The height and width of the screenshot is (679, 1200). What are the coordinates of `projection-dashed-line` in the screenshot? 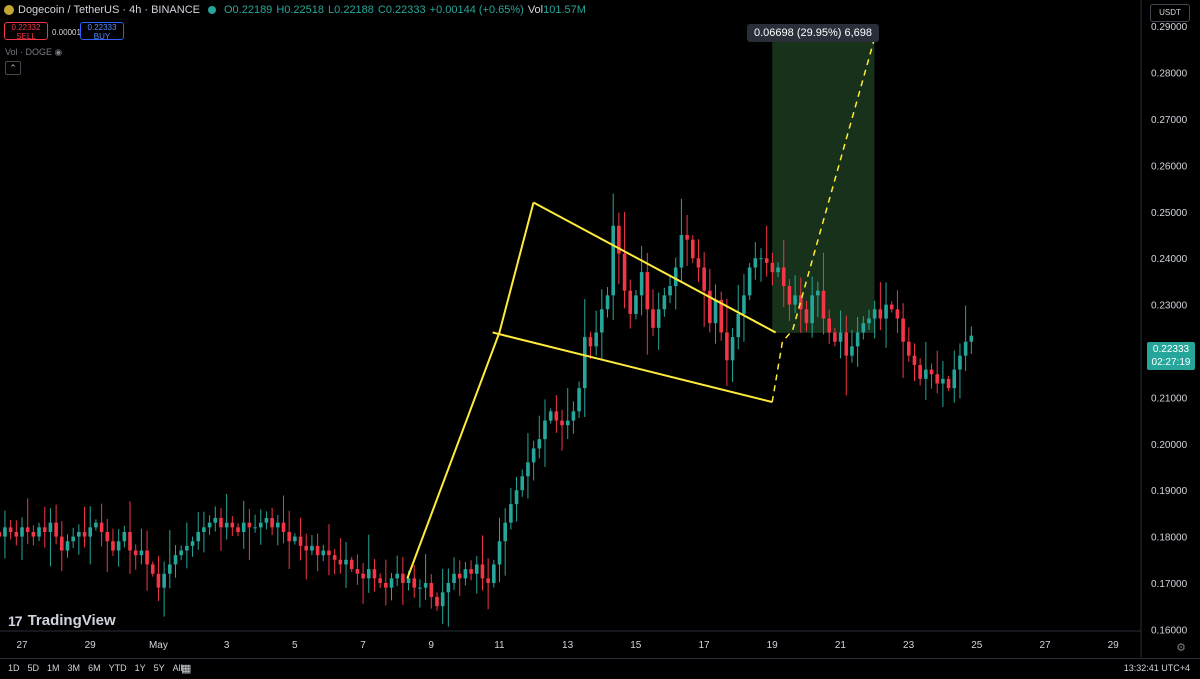 It's located at (825, 214).